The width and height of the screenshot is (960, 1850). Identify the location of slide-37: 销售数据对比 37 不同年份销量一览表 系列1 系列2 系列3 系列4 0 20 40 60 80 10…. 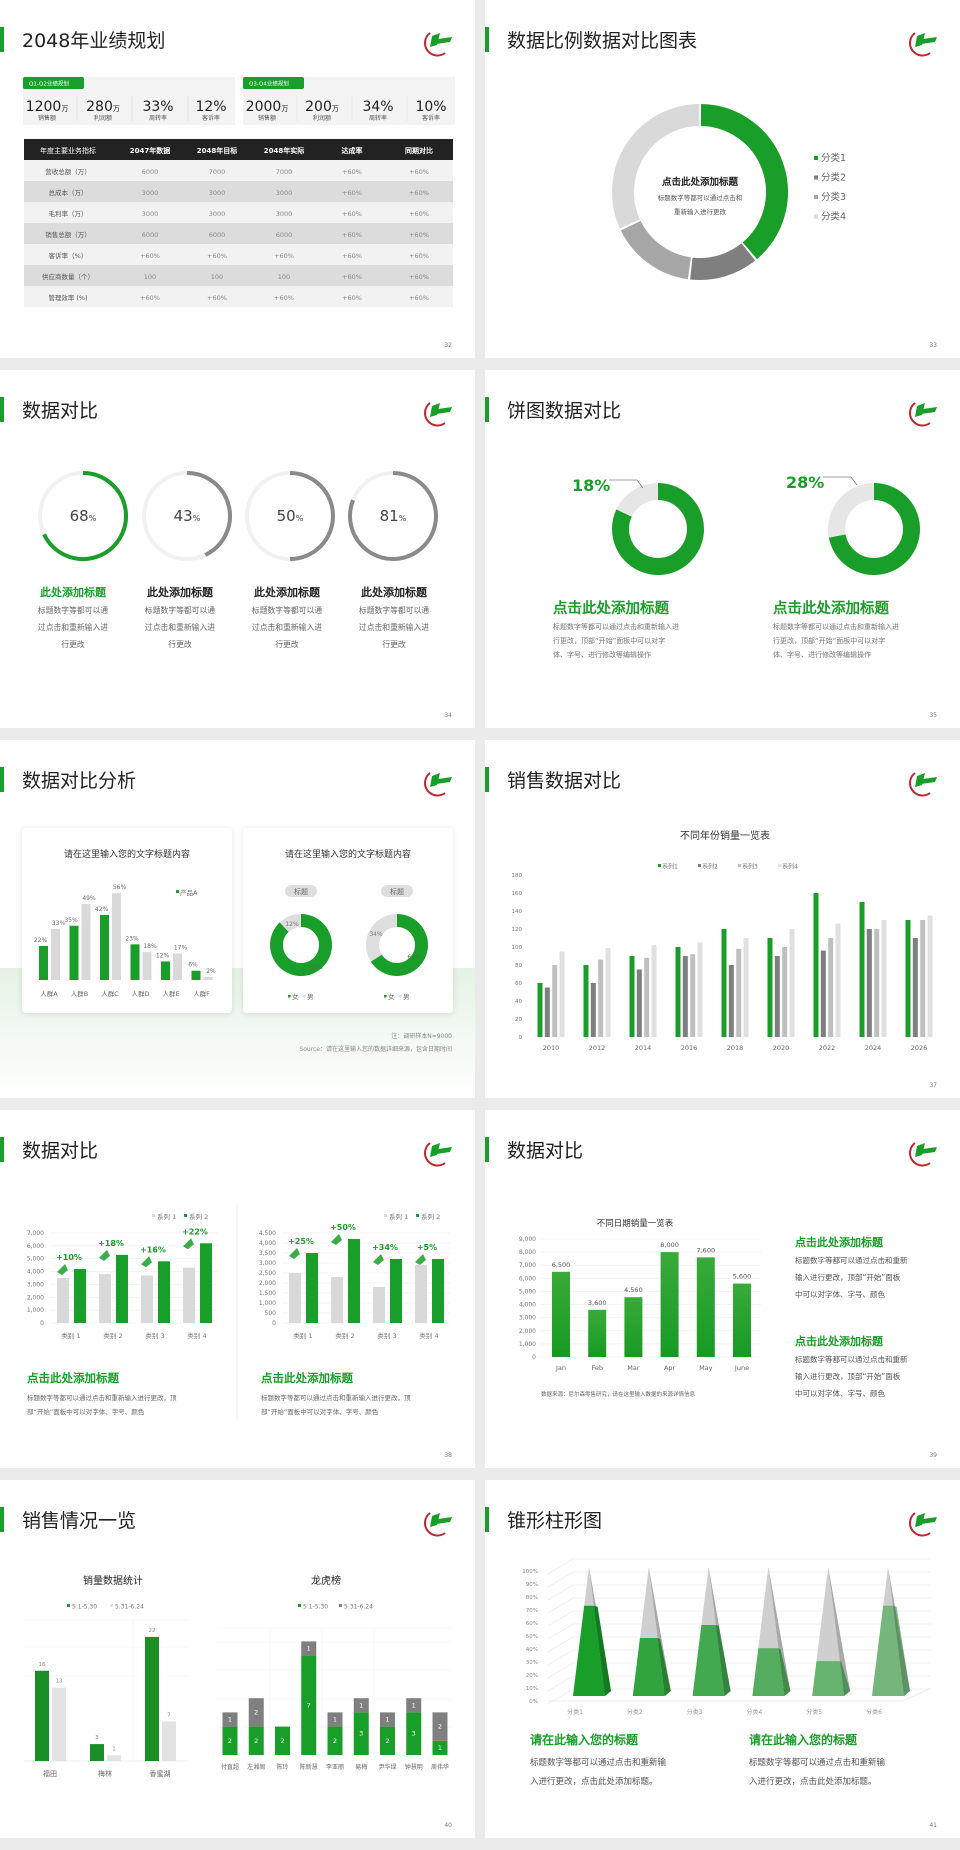
(722, 919).